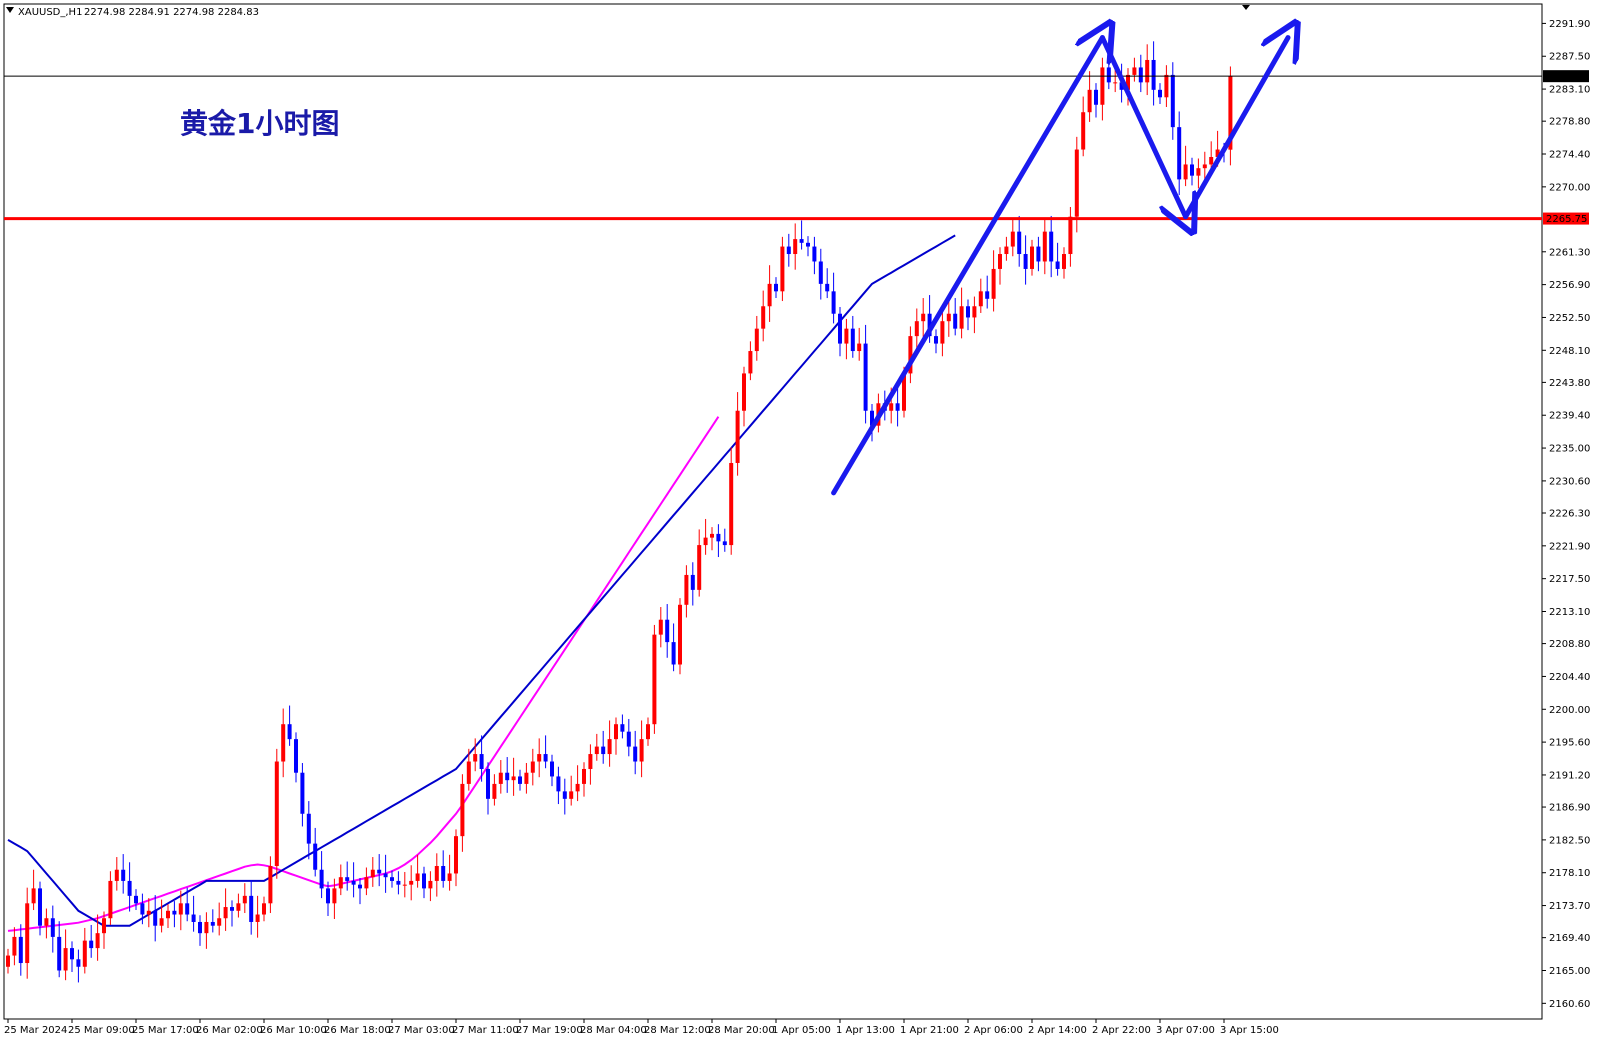 The height and width of the screenshot is (1039, 1608). What do you see at coordinates (1569, 971) in the screenshot?
I see `y-tick-label: 2165.00` at bounding box center [1569, 971].